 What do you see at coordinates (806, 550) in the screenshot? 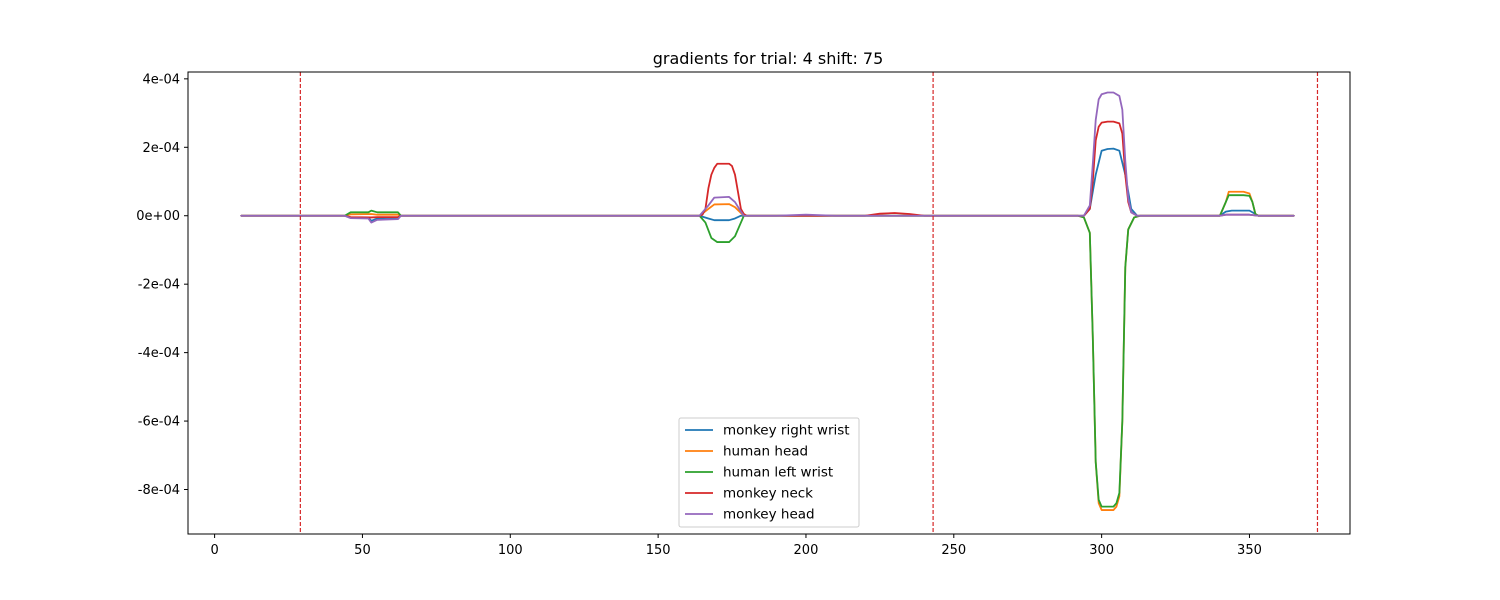
I see `x-tick-label: 200` at bounding box center [806, 550].